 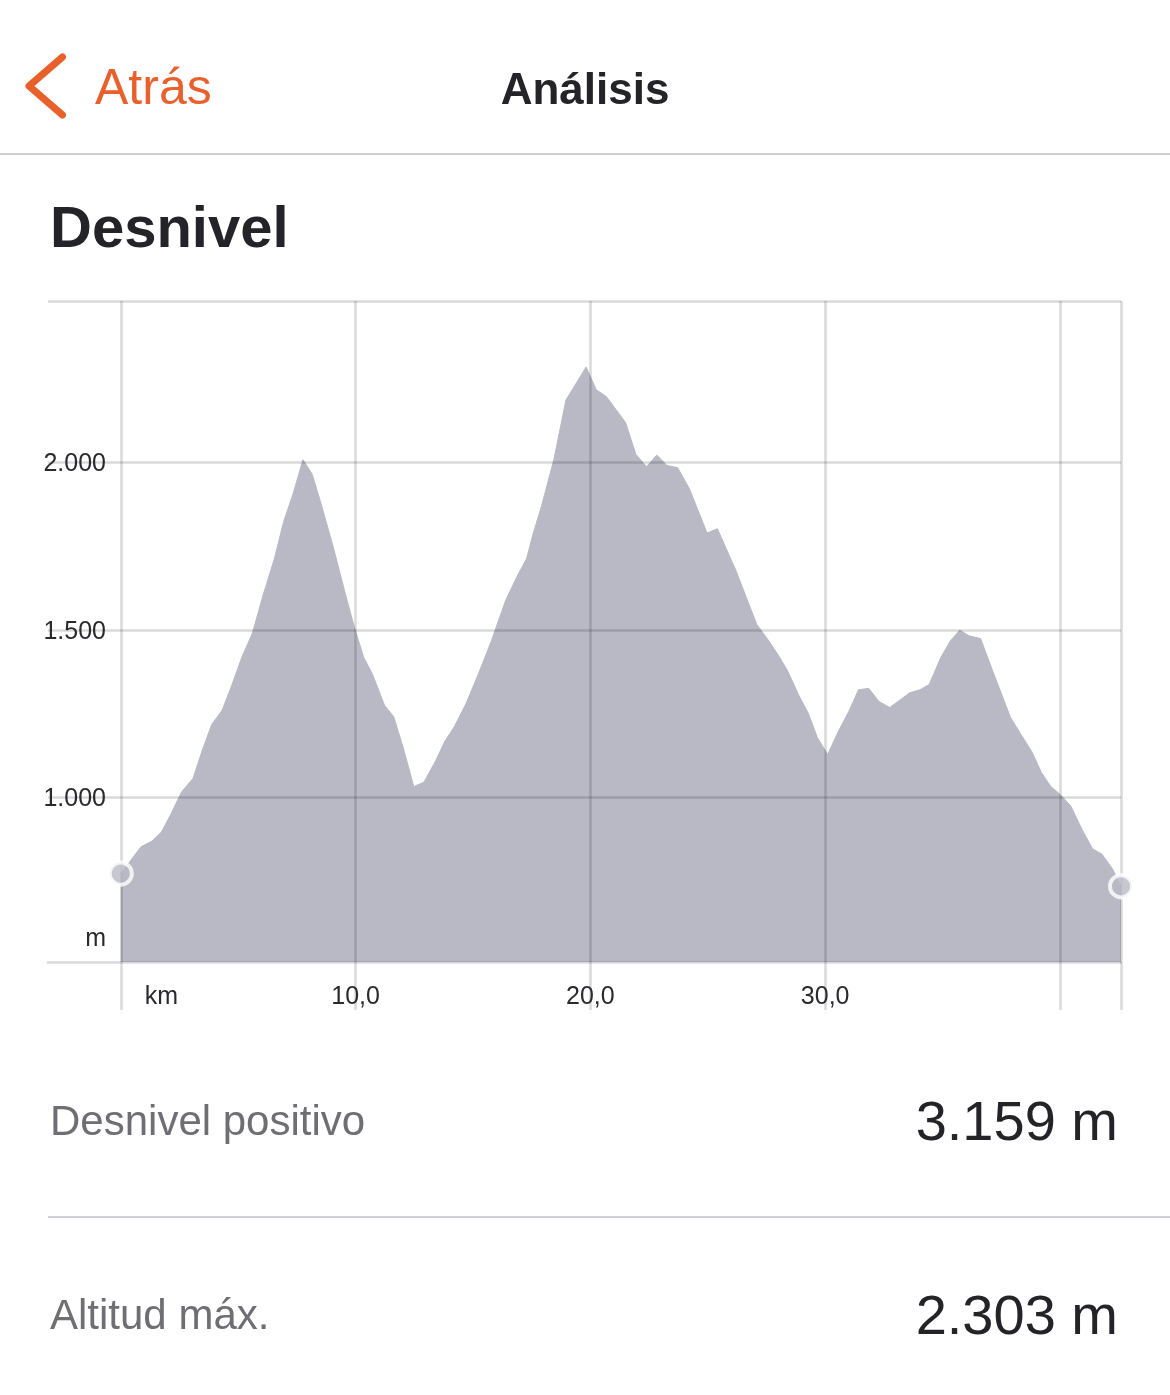 I want to click on y-tick-label: 1.500, so click(x=74, y=629).